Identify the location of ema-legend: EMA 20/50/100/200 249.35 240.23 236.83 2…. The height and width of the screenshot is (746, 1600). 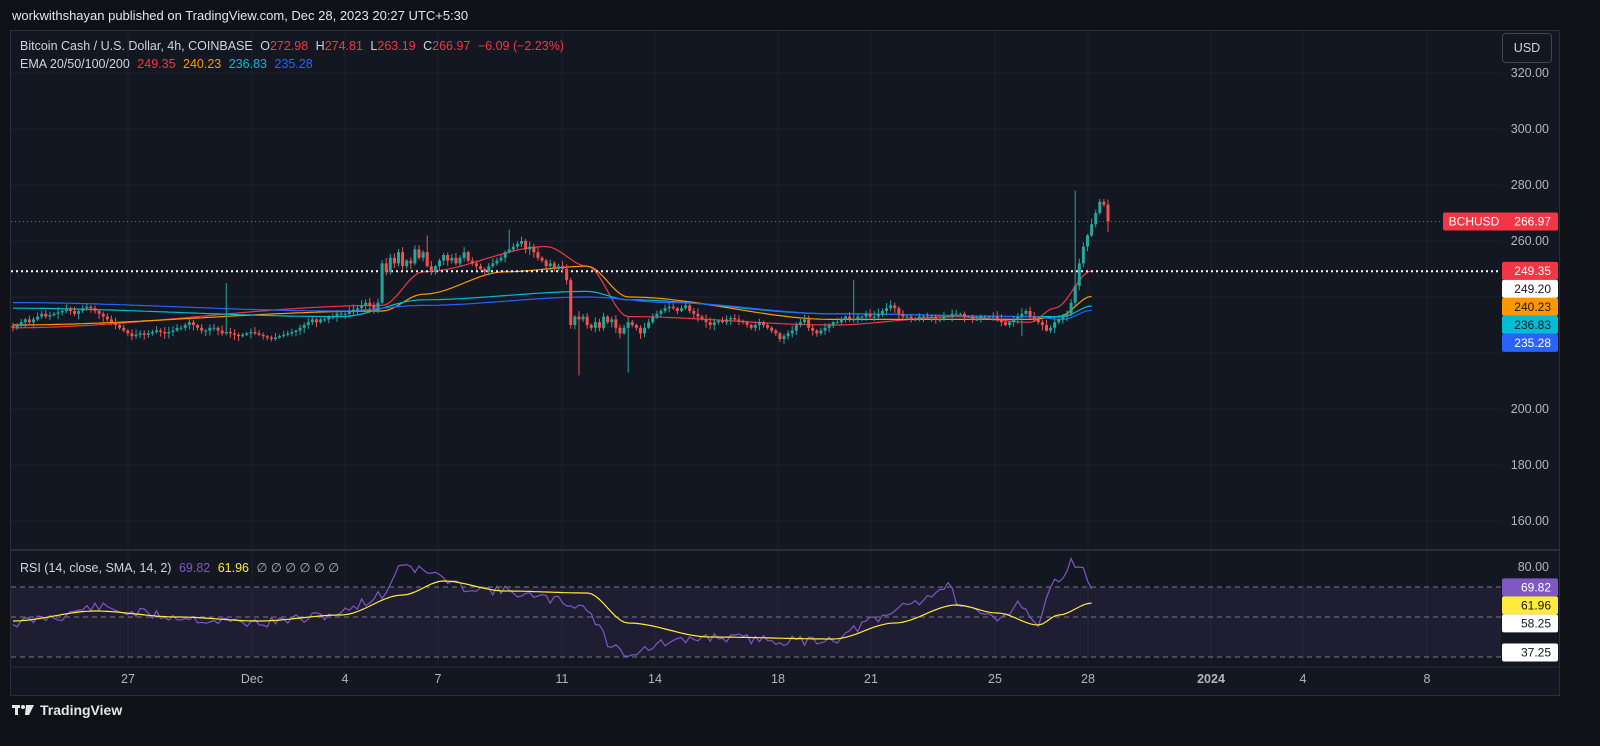
(168, 64).